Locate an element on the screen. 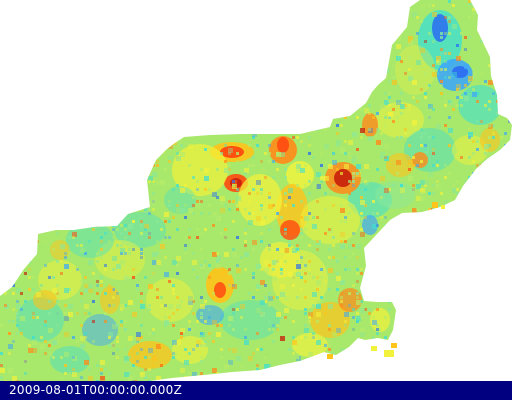 The height and width of the screenshot is (400, 512). timestamp-bar: 2009-08-01T00:00:00.000Z is located at coordinates (256, 390).